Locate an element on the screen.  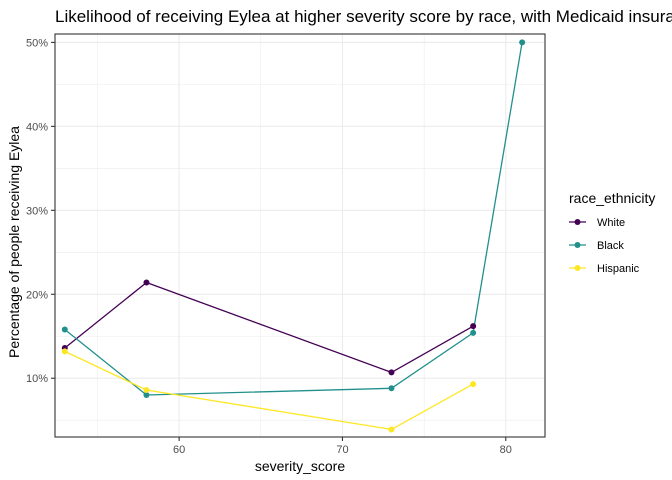
x-axis-title: severity_score is located at coordinates (300, 466).